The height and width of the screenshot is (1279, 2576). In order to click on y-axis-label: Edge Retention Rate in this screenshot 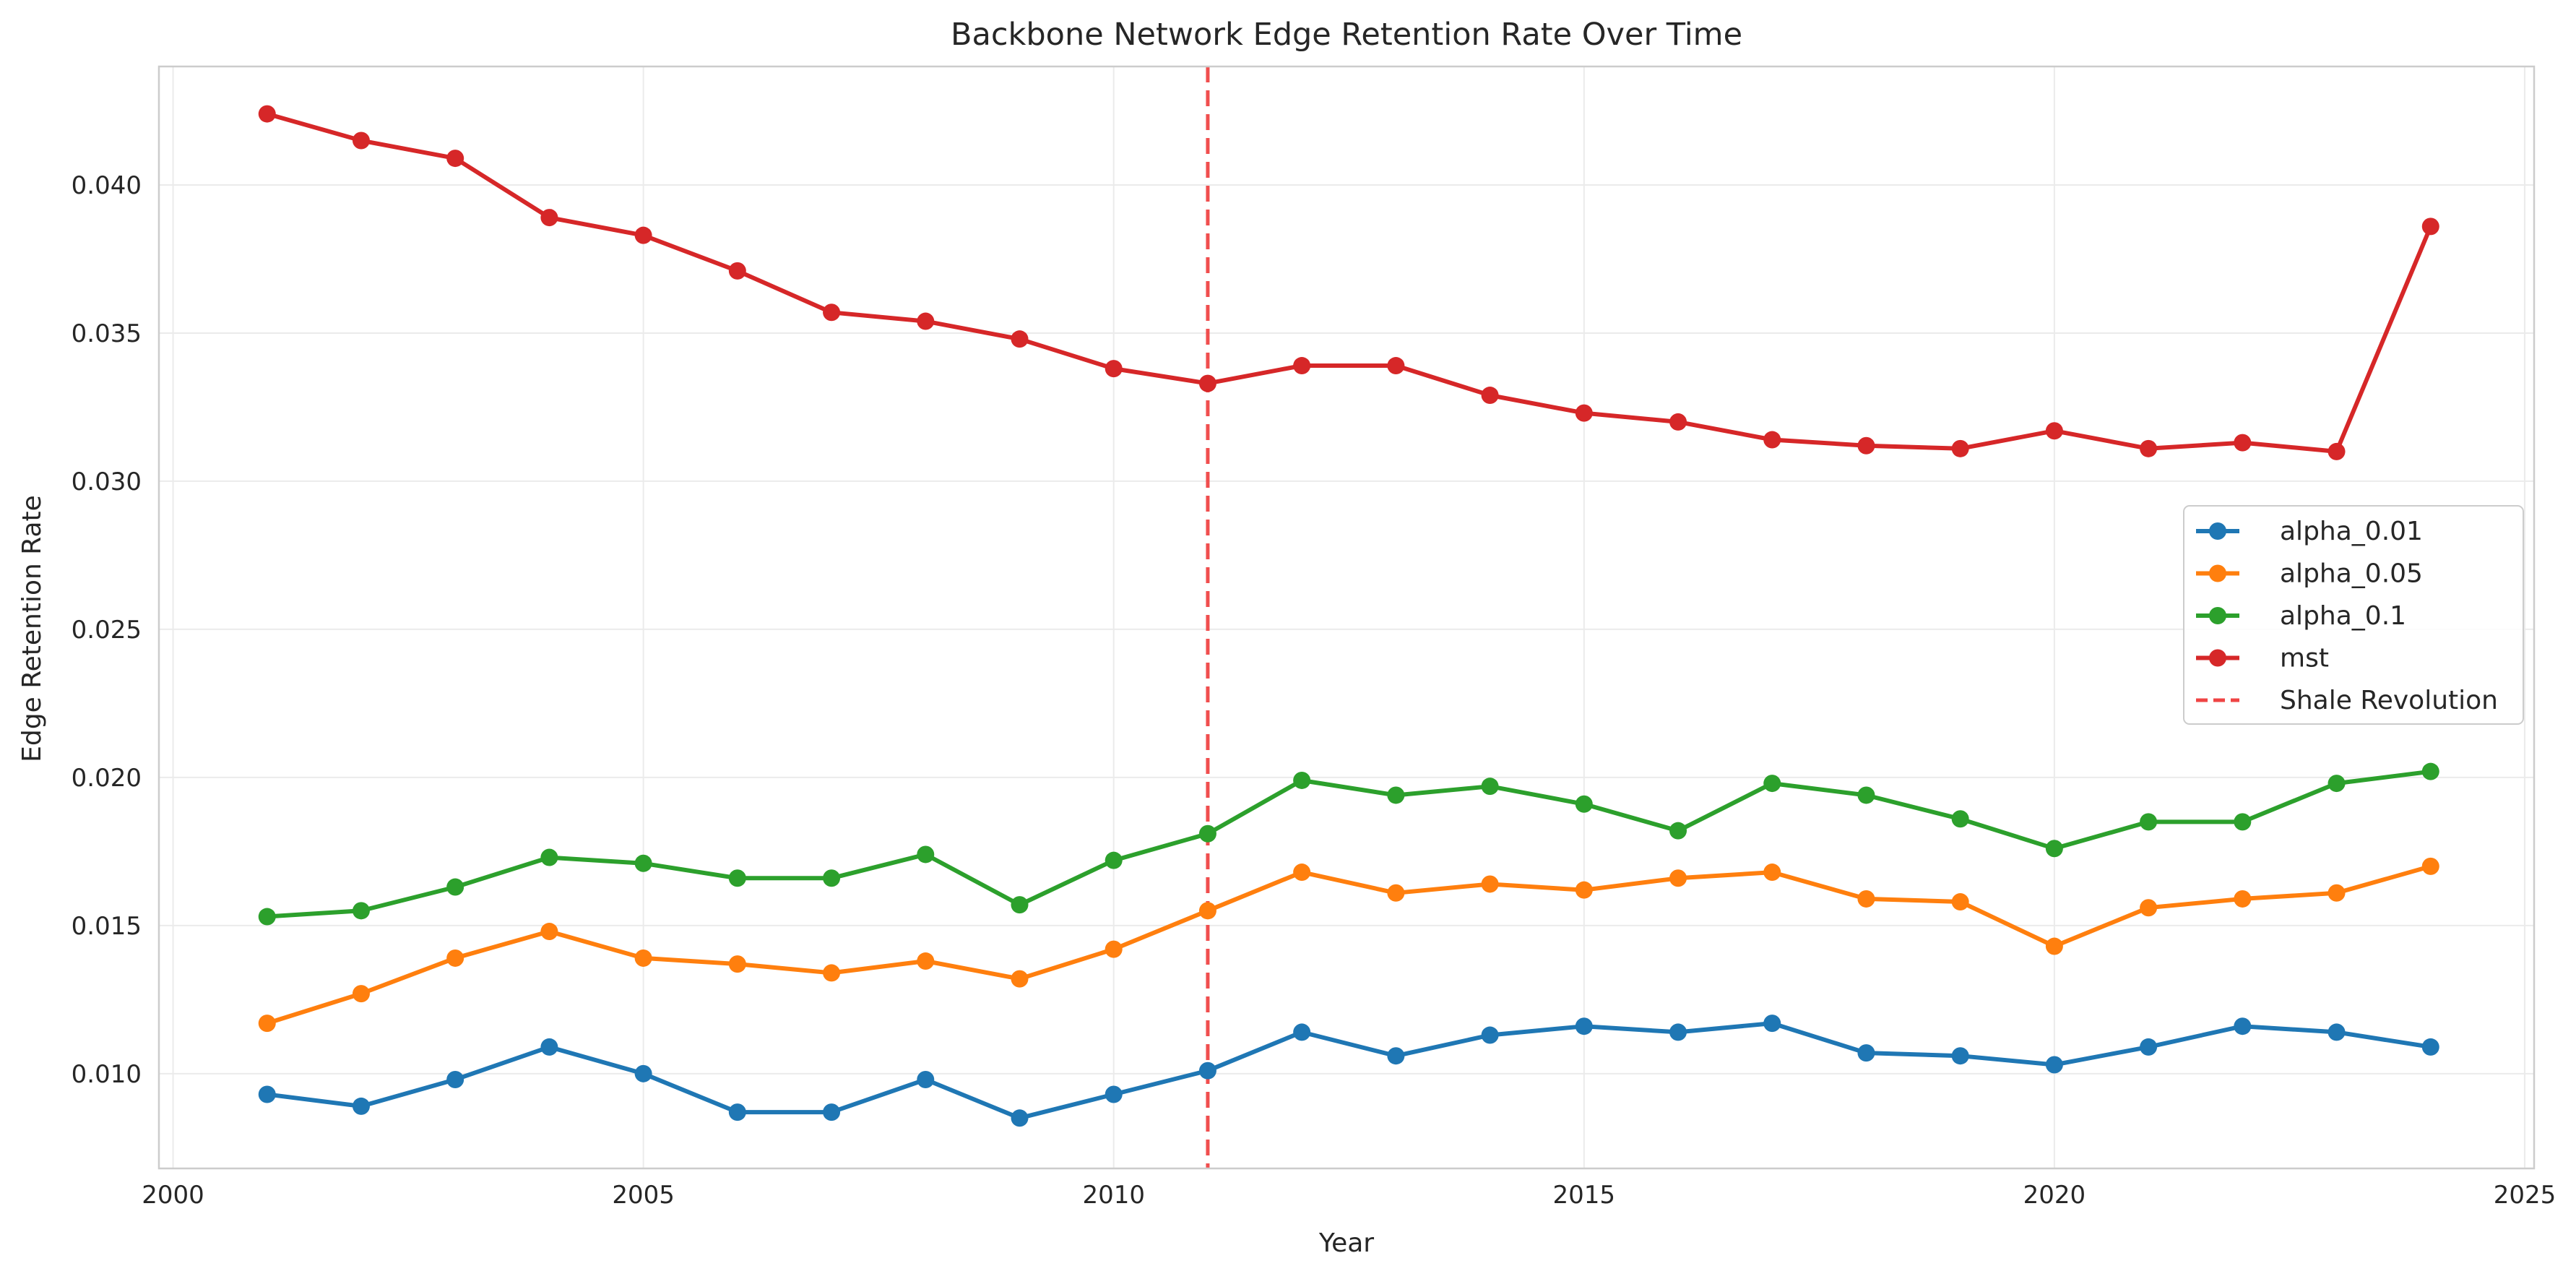, I will do `click(32, 628)`.